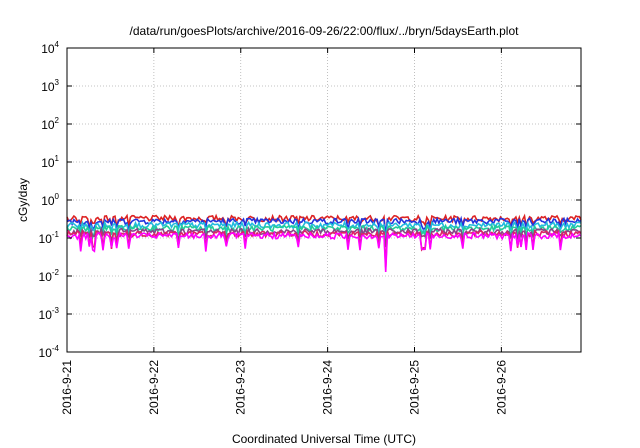 This screenshot has width=640, height=448. I want to click on y-tick-label: 10⁻², so click(49, 276).